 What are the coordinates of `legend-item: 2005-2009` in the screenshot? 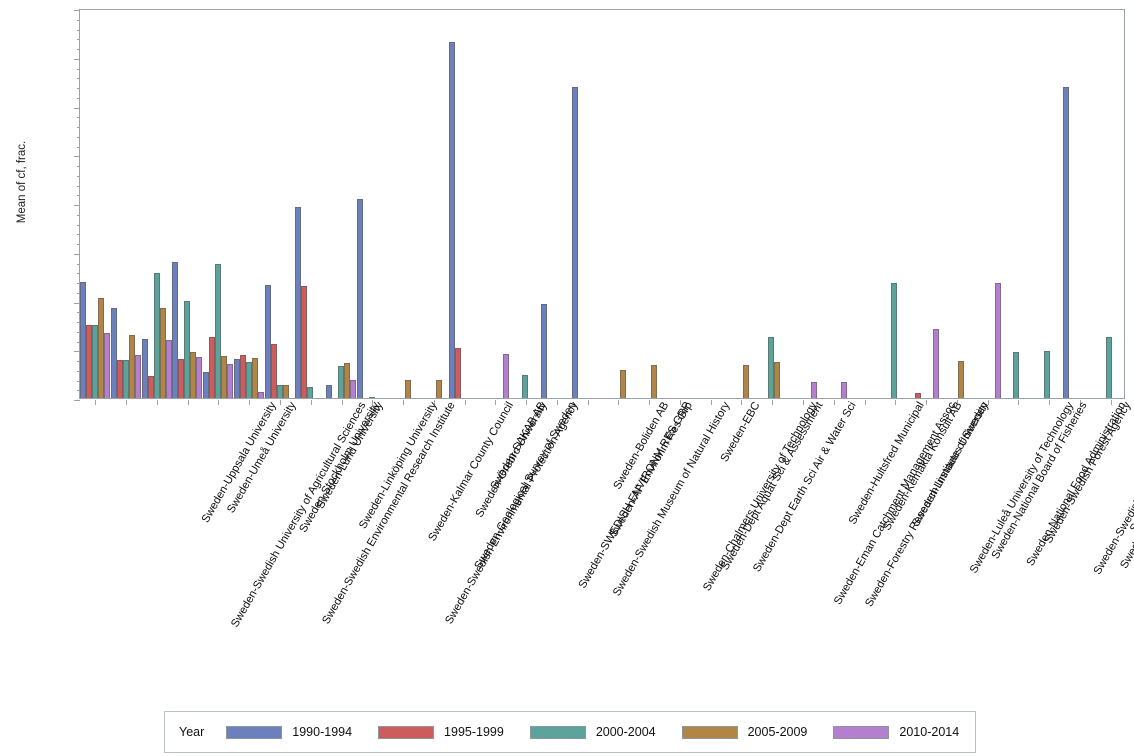 It's located at (744, 732).